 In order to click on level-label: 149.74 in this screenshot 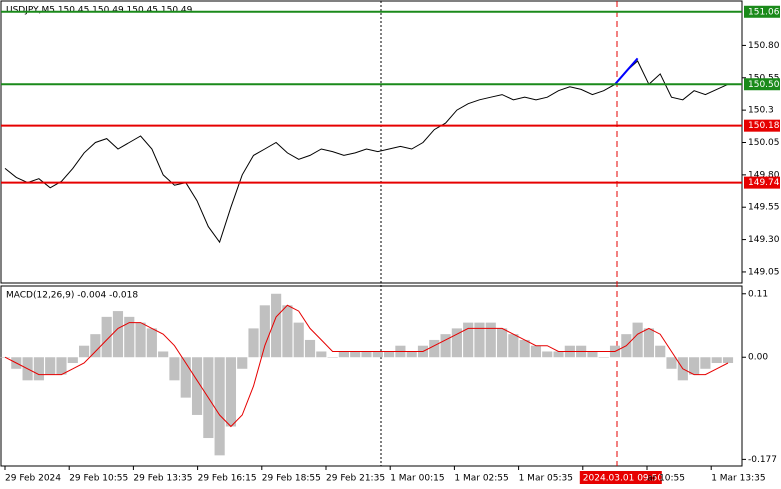, I will do `click(764, 183)`.